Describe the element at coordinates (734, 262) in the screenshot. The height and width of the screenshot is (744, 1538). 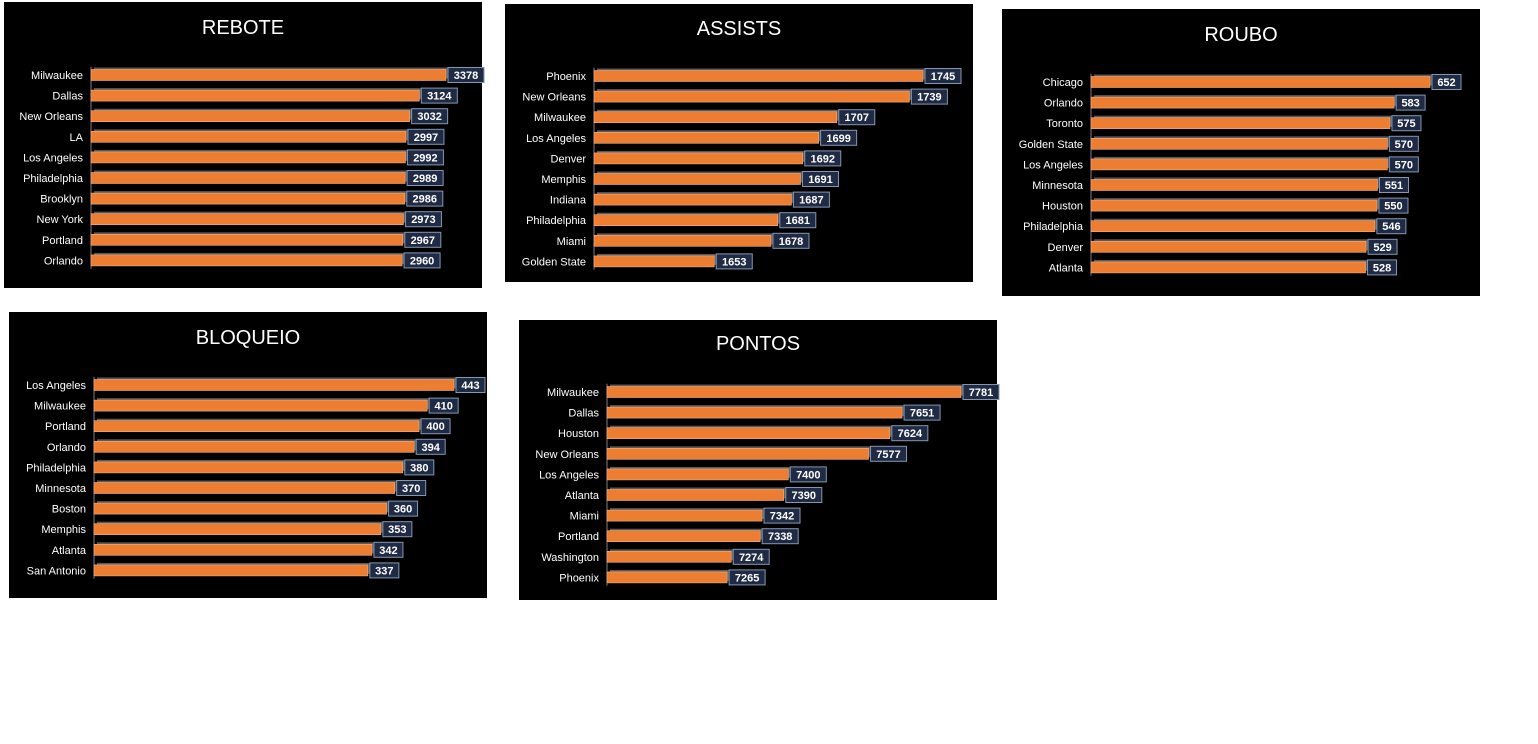
I see `data-label: 1653` at that location.